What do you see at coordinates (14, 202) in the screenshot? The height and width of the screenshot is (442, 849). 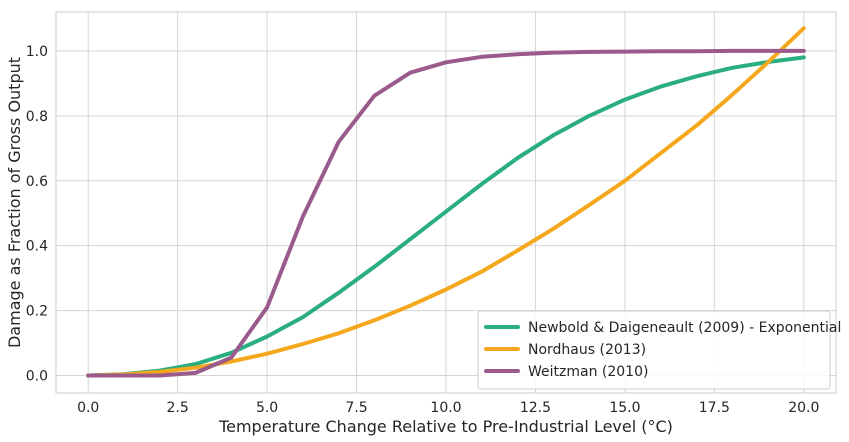 I see `y-axis-label: Damage as Fraction of Gross Output` at bounding box center [14, 202].